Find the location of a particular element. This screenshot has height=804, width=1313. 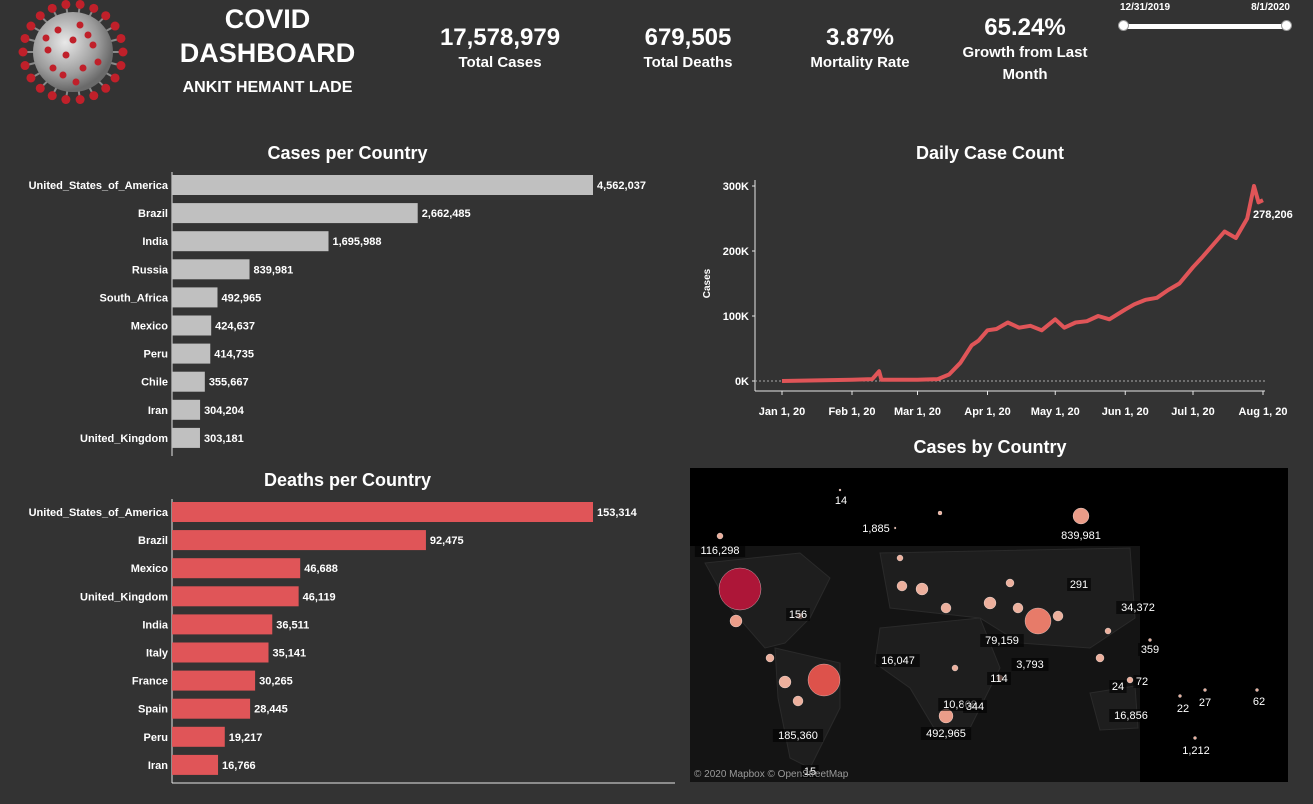

map-value-label: 359 is located at coordinates (1150, 649).